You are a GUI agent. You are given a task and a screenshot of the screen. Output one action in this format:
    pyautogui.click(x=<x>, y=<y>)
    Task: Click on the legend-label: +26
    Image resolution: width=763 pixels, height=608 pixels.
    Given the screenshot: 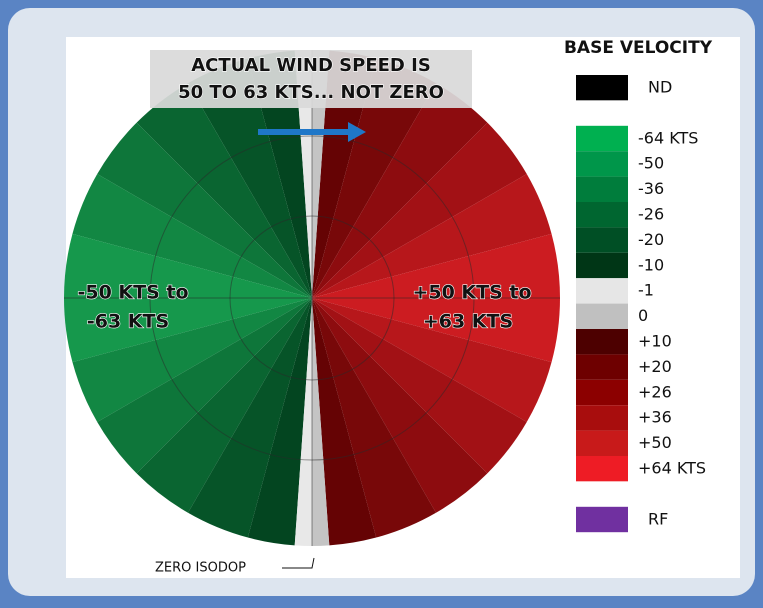 What is the action you would take?
    pyautogui.click(x=655, y=391)
    